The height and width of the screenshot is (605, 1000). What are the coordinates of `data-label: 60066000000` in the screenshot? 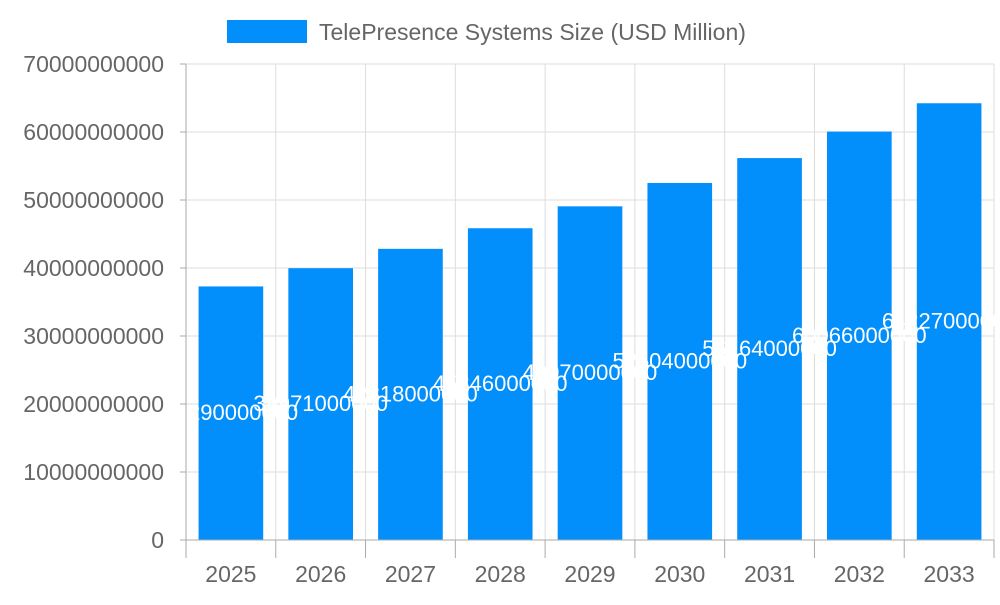 It's located at (859, 335).